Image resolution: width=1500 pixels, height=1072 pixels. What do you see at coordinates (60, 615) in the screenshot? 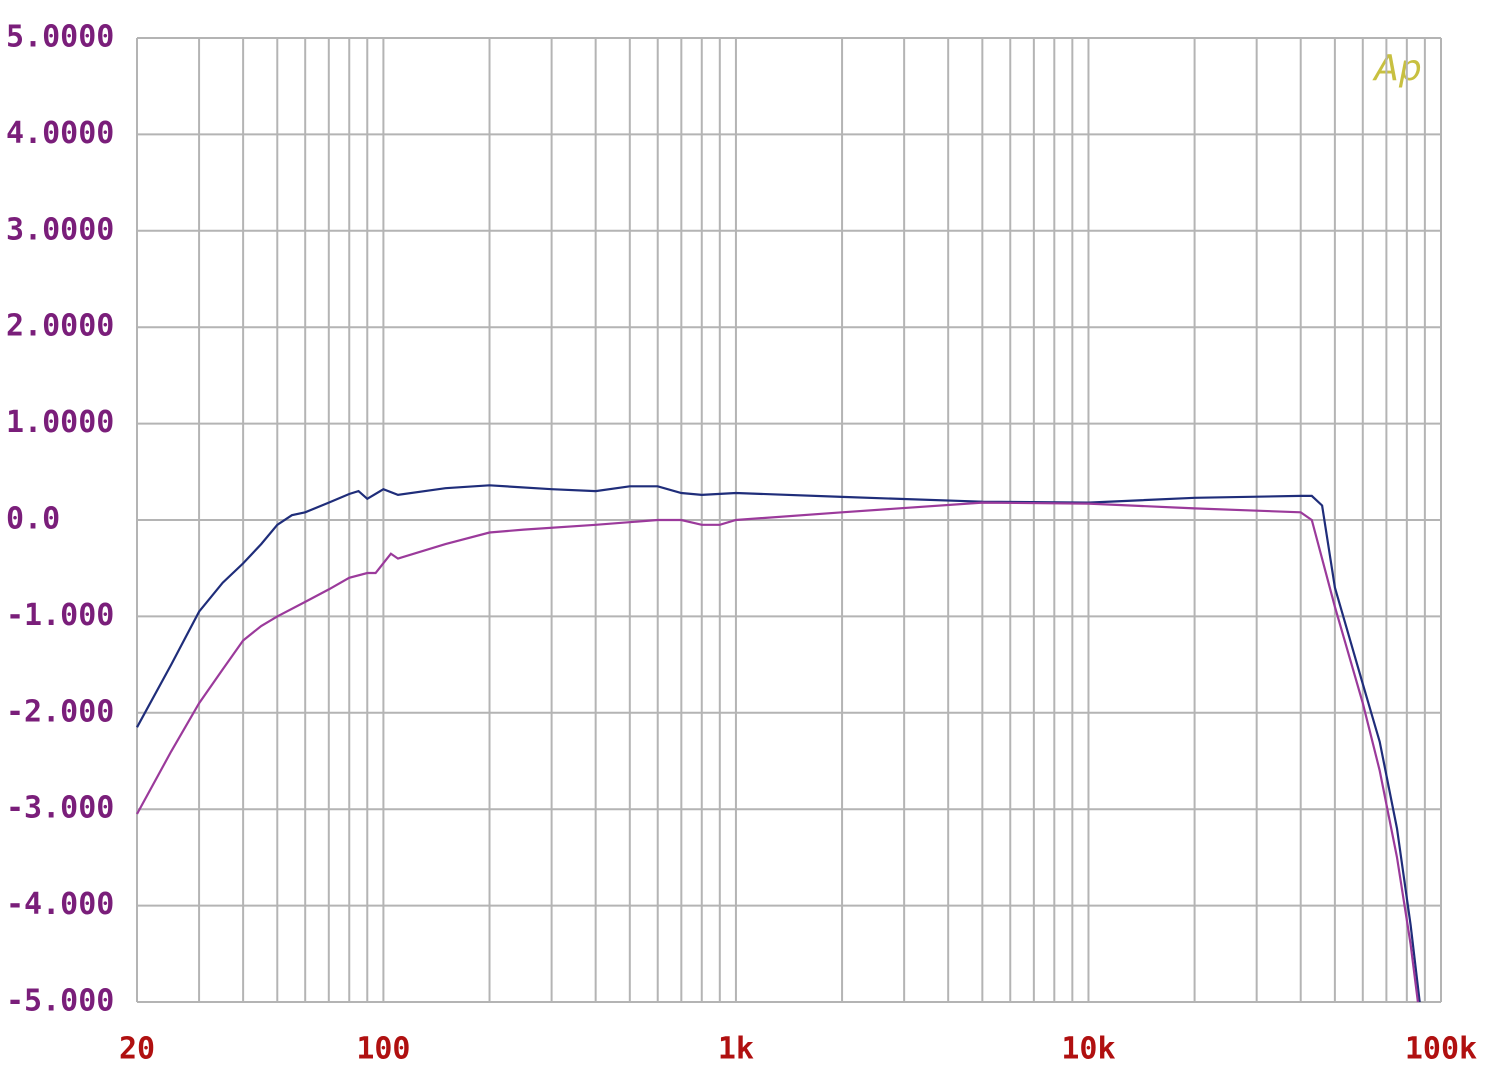
I see `y-tick-label: -1.000` at bounding box center [60, 615].